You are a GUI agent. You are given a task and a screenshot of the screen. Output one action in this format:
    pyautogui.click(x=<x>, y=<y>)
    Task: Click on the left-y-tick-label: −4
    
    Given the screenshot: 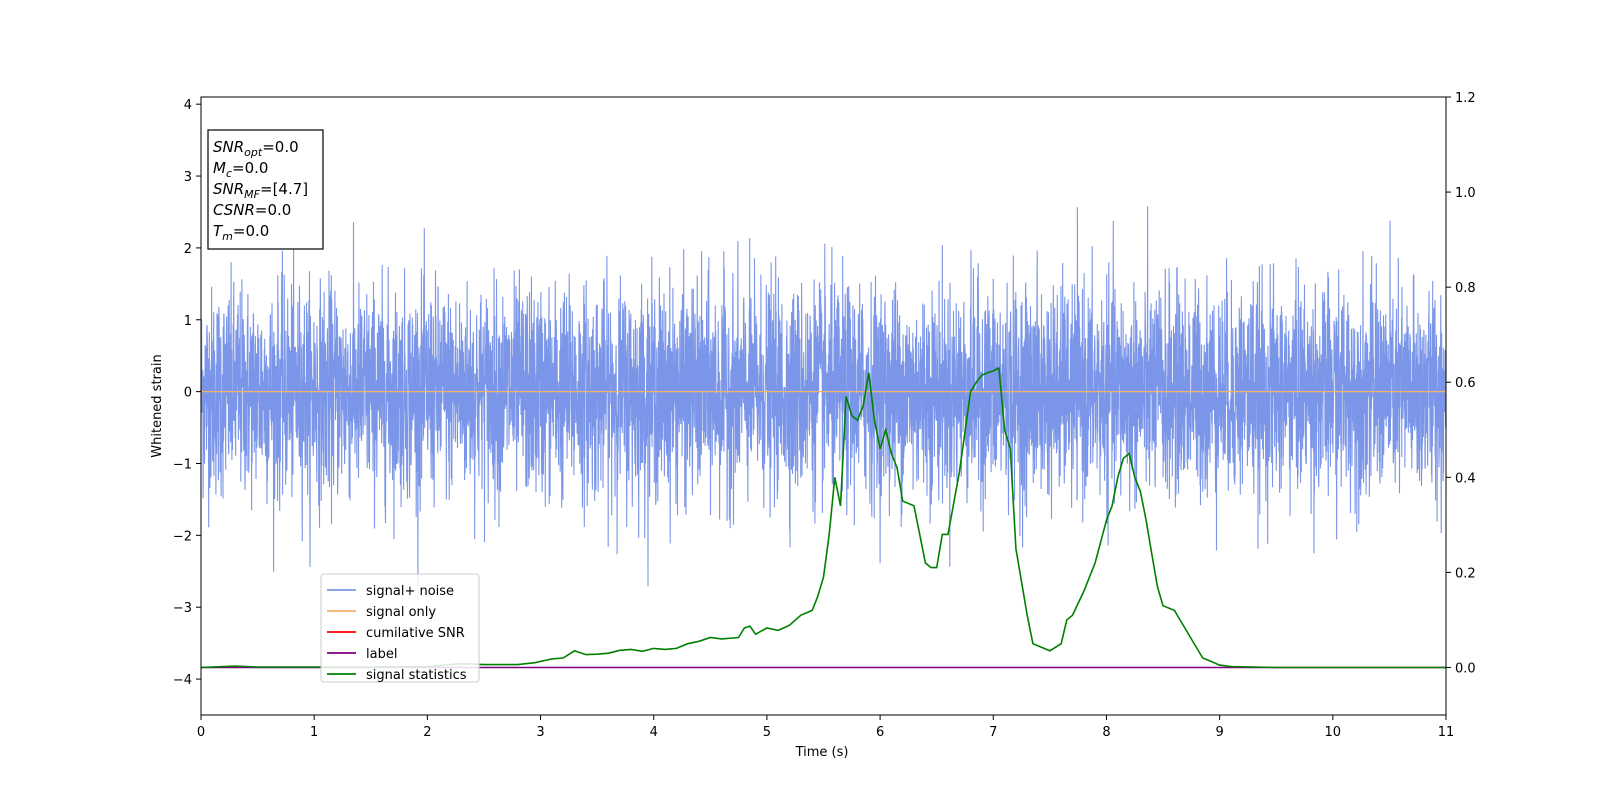 What is the action you would take?
    pyautogui.click(x=182, y=680)
    